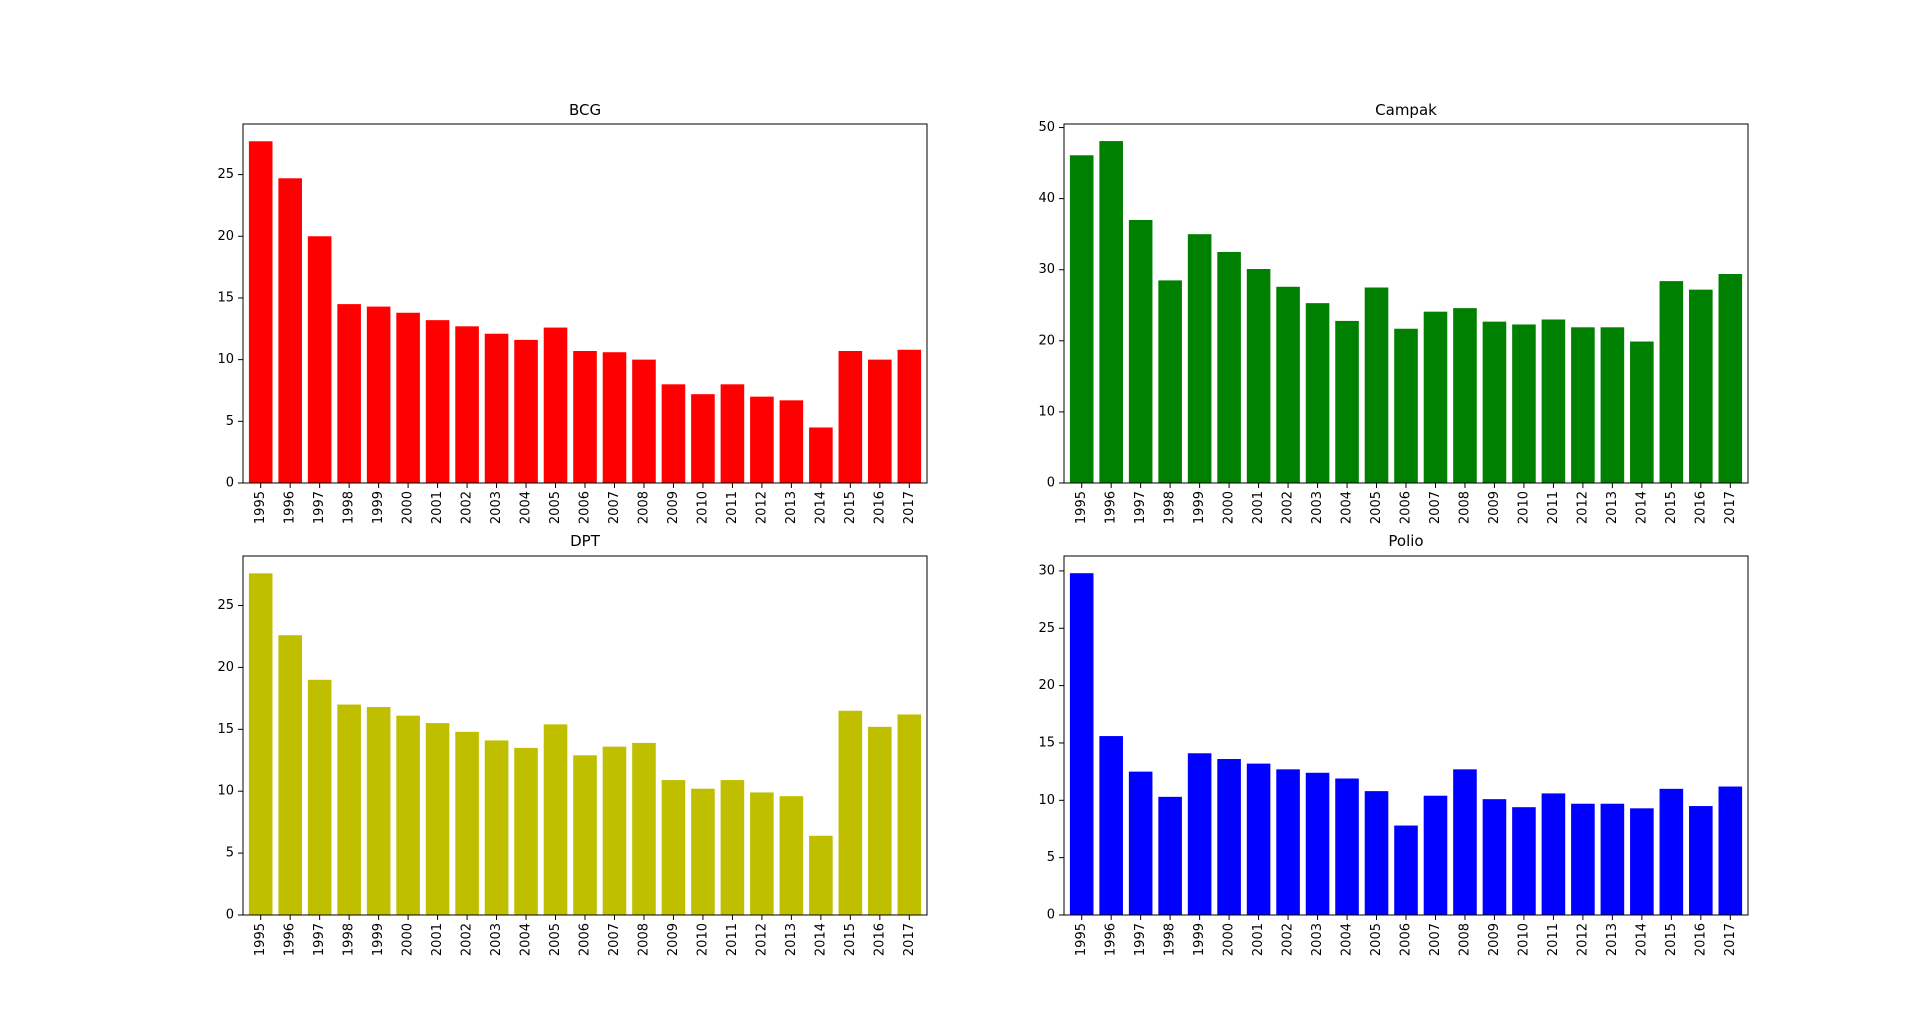  I want to click on y-tick-label: 50, so click(1046, 127).